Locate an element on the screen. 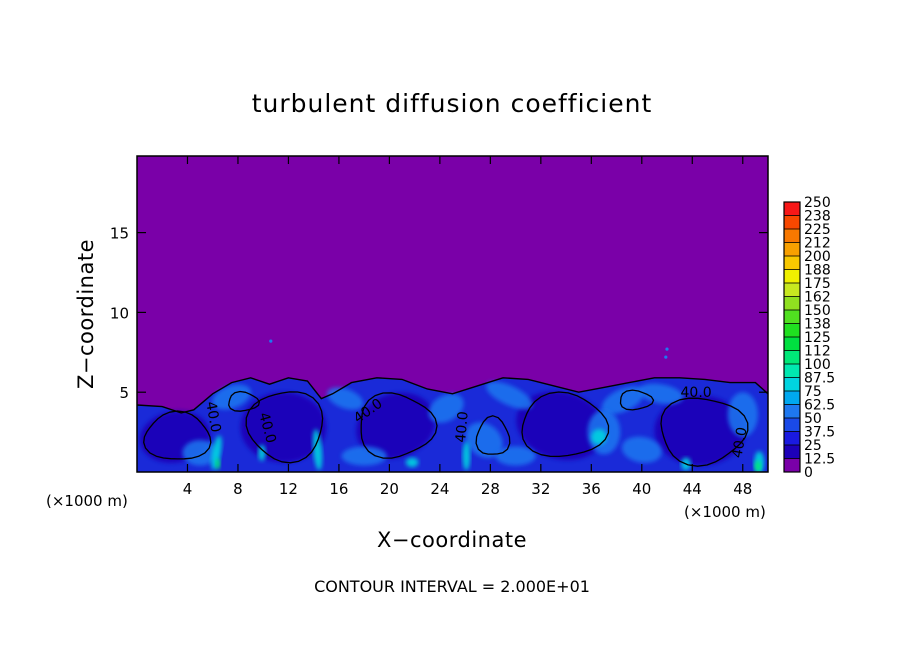  x-tick-label: 32 is located at coordinates (540, 489).